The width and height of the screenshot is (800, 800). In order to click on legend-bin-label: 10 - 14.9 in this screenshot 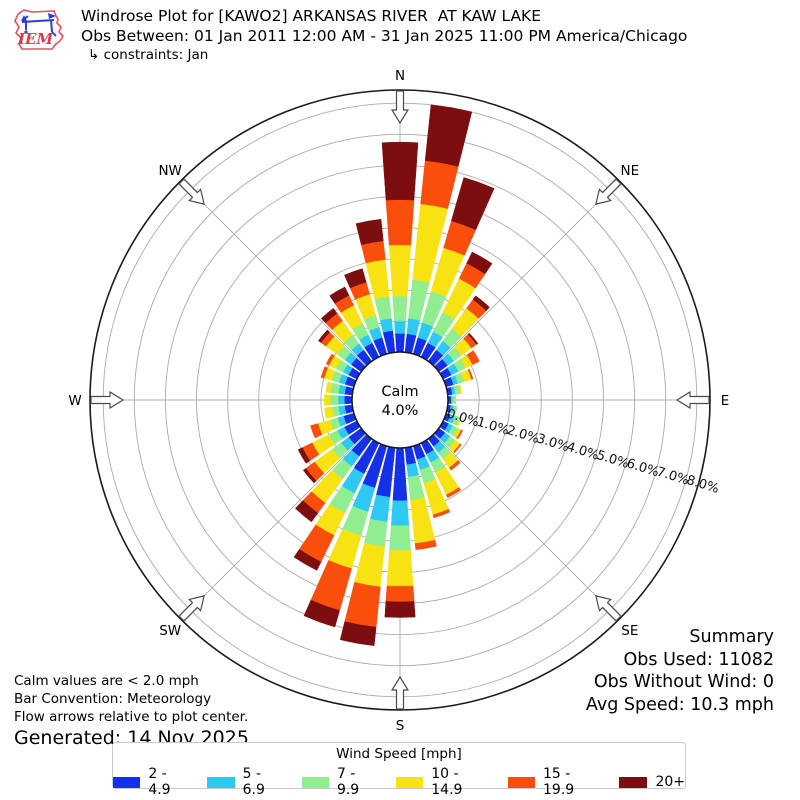, I will do `click(447, 782)`.